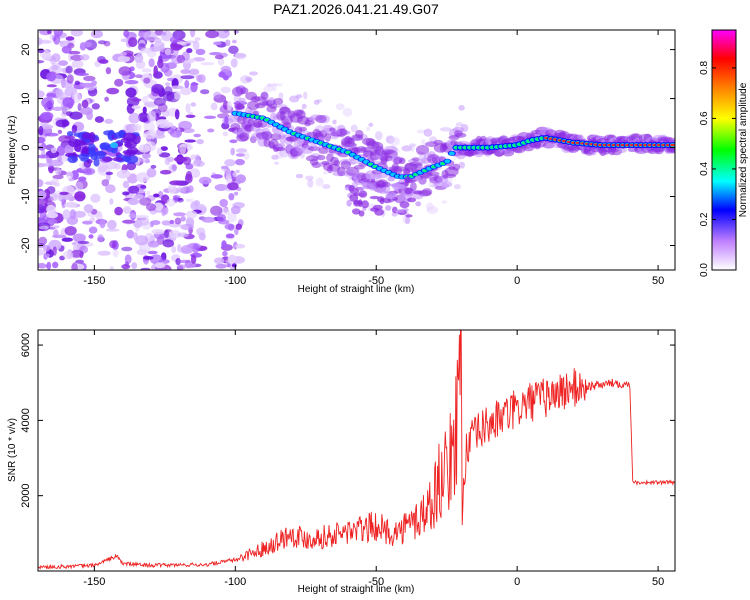 The image size is (750, 600). I want to click on colorbar-ticks: 0.0 0.2 0.4 0.6 0.8, so click(717, 169).